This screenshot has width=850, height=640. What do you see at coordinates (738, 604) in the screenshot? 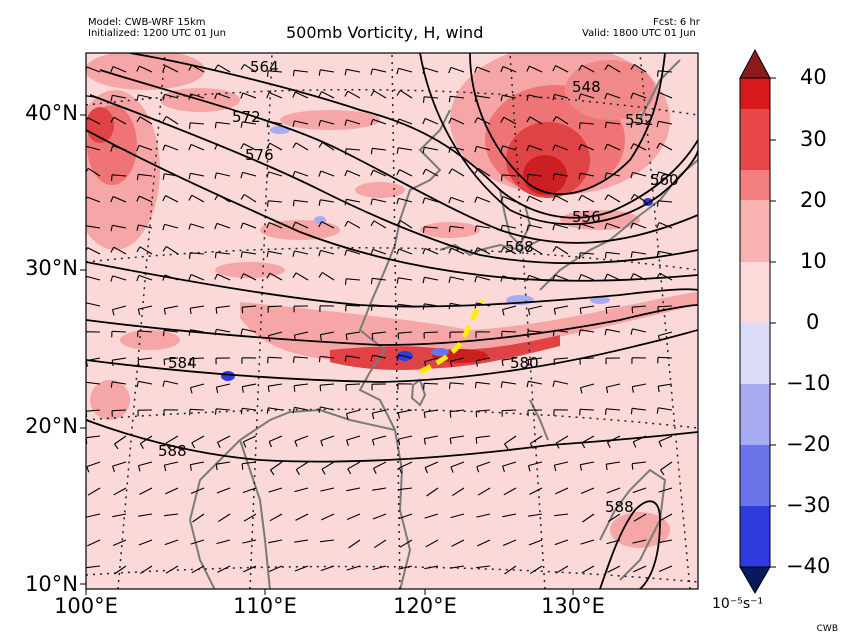
I see `colorbar-units: 10⁻⁵s⁻¹` at bounding box center [738, 604].